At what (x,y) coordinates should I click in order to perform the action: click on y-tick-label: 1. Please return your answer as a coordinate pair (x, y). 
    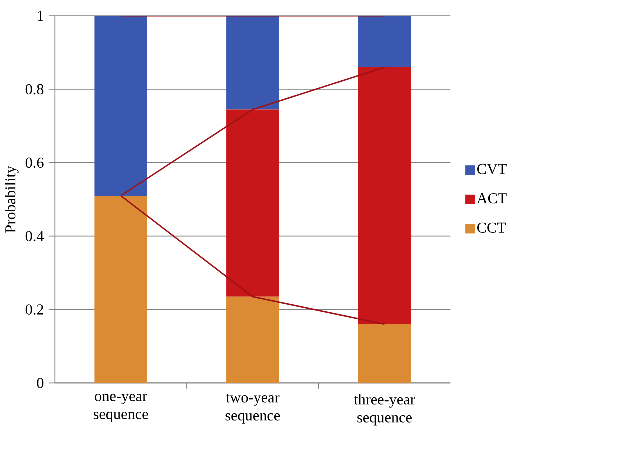
    Looking at the image, I should click on (41, 15).